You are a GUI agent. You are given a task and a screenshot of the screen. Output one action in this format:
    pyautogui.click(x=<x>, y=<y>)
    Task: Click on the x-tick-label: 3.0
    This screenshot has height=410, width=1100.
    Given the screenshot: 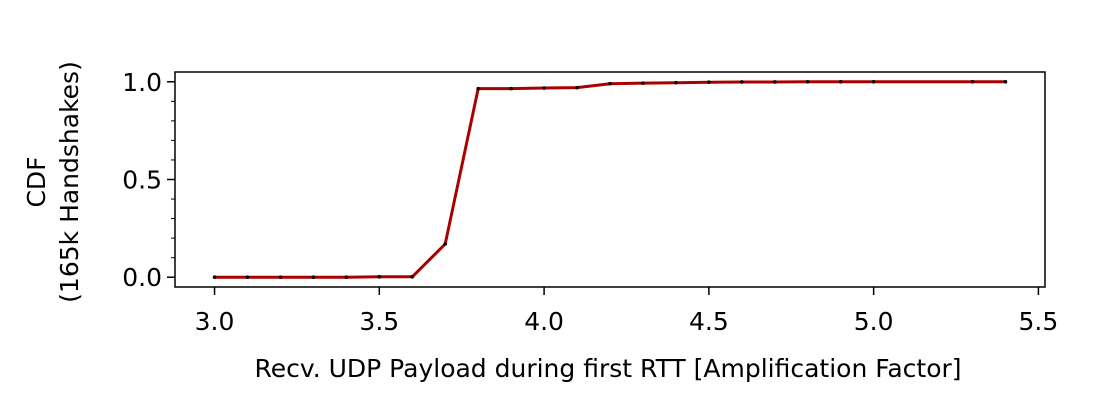 What is the action you would take?
    pyautogui.click(x=215, y=321)
    